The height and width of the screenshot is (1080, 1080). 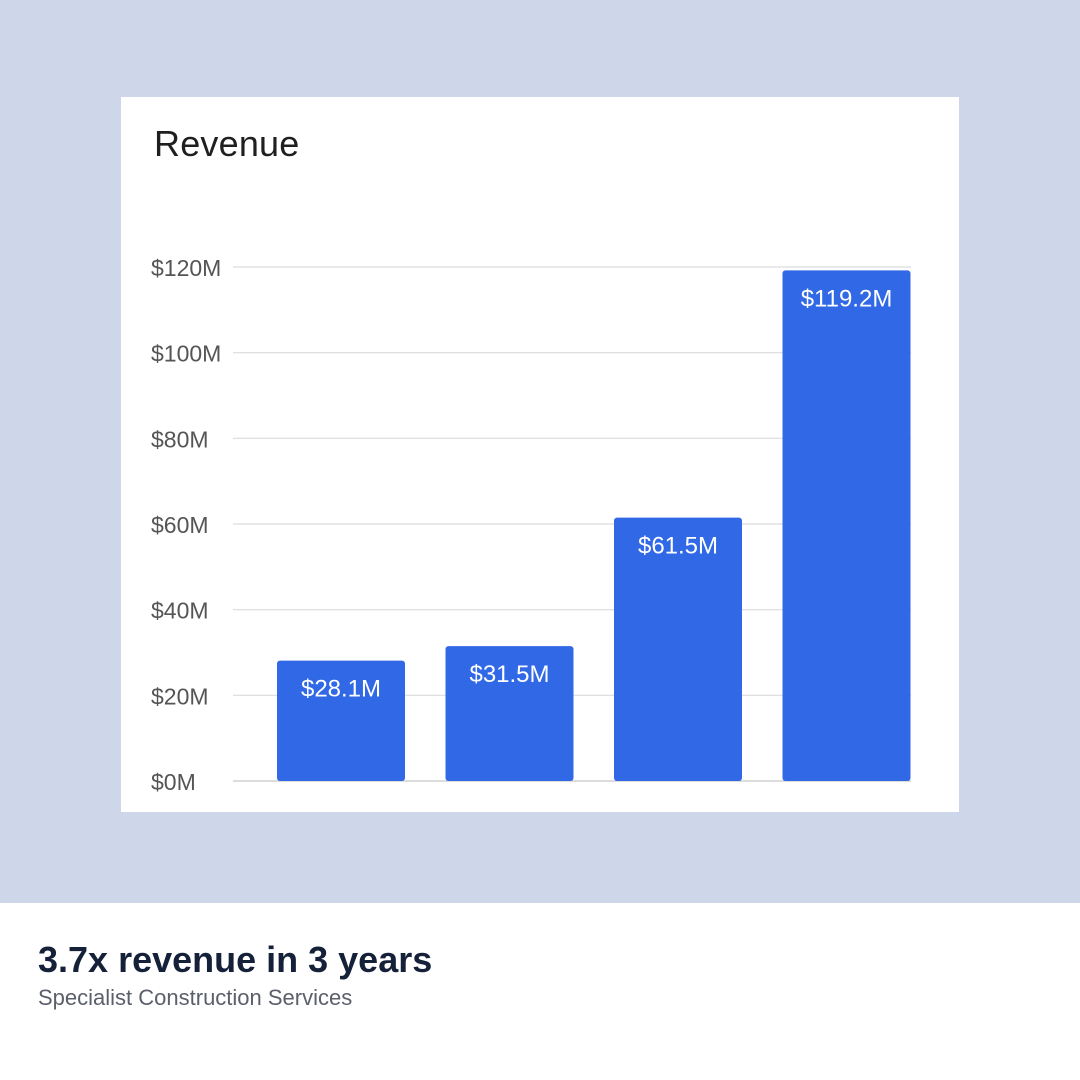 I want to click on y-tick-label: $100M, so click(x=186, y=354).